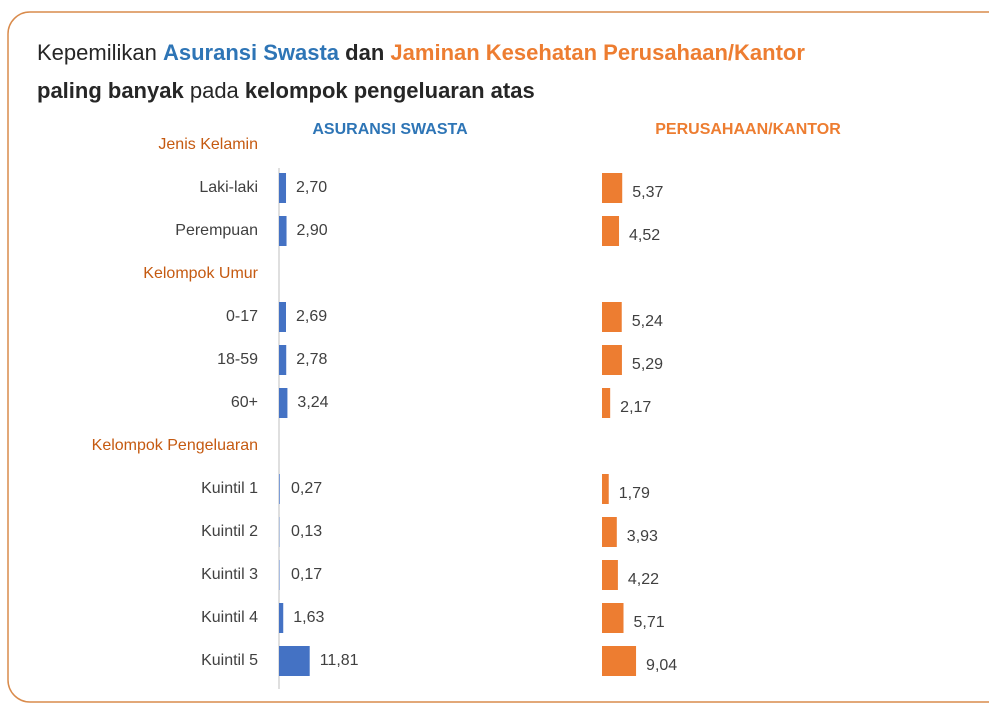 This screenshot has height=712, width=989. Describe the element at coordinates (390, 129) in the screenshot. I see `series-name: ASURANSI SWASTA` at that location.